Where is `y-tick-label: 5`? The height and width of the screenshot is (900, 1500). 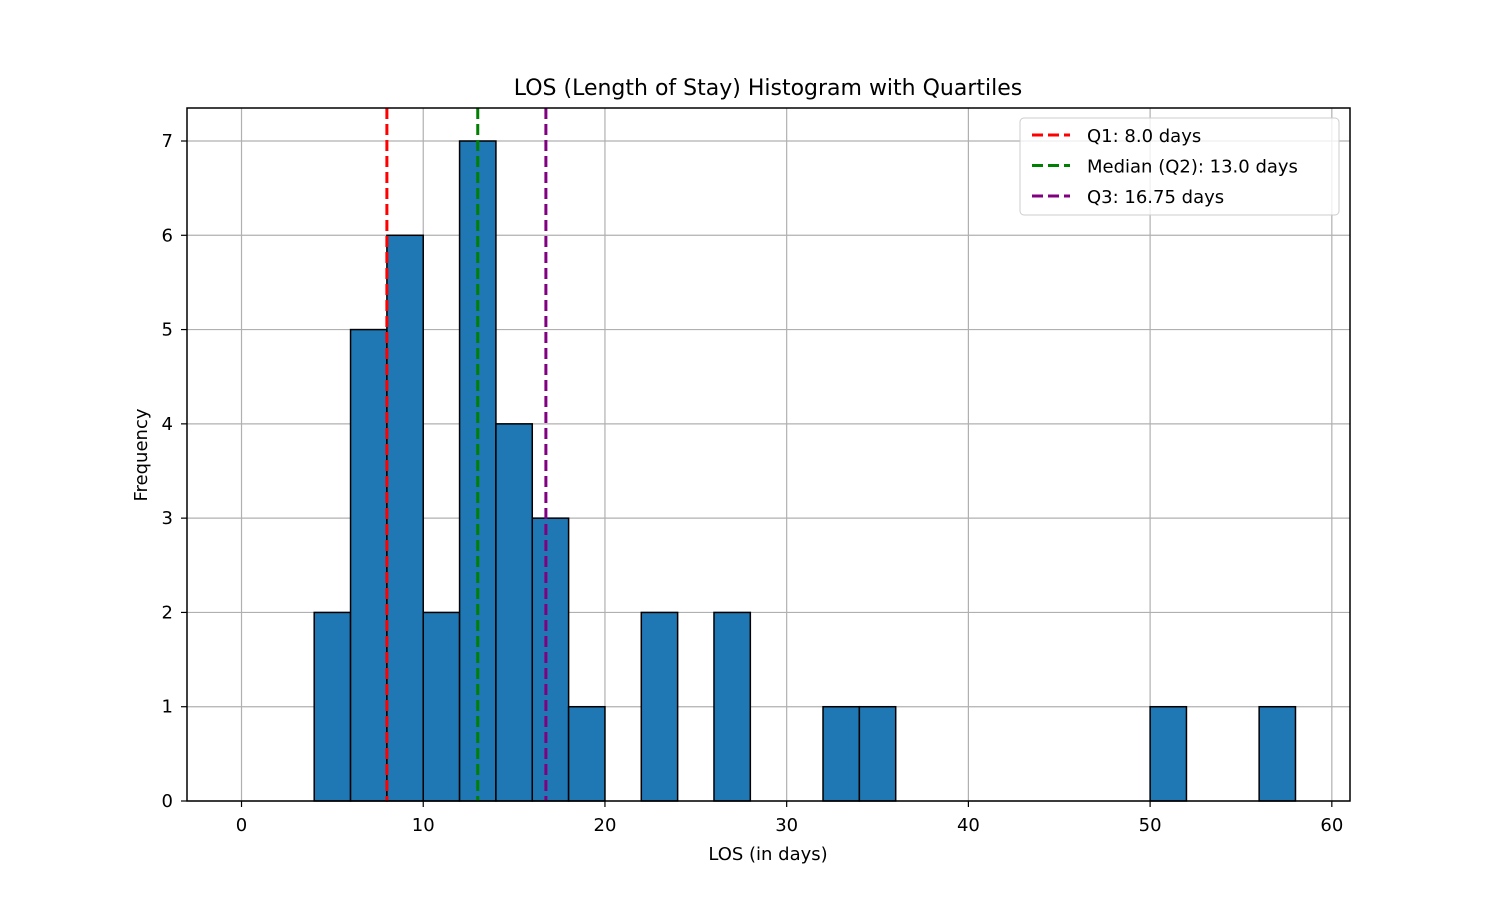 y-tick-label: 5 is located at coordinates (167, 330).